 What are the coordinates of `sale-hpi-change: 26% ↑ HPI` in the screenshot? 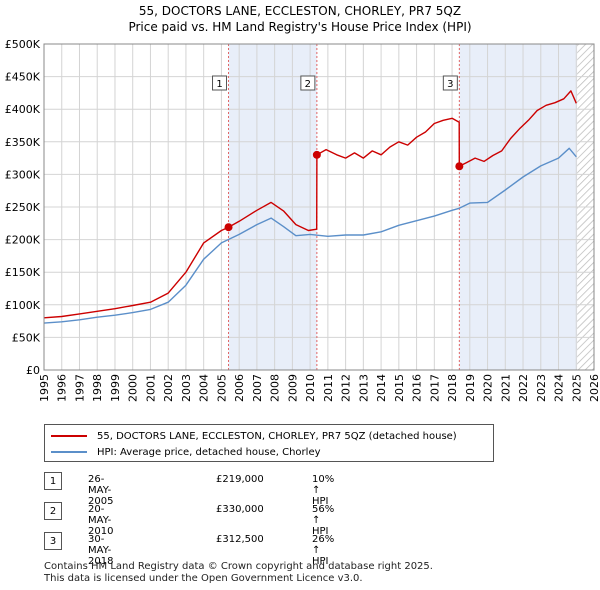 It's located at (323, 550).